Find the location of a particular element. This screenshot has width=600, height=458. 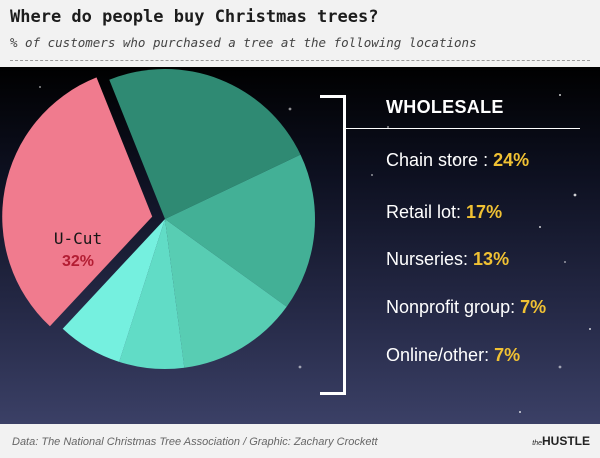

pie-slice-online-other is located at coordinates (114, 290).